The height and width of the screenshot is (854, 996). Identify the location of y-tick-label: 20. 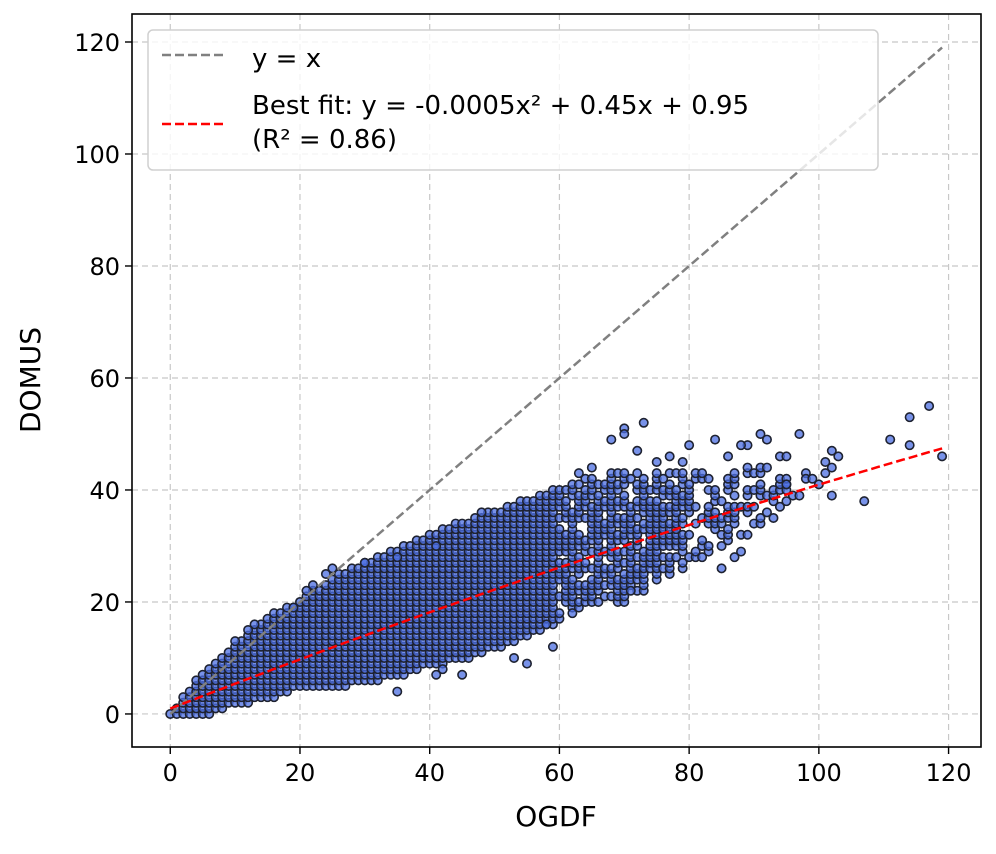
(104, 603).